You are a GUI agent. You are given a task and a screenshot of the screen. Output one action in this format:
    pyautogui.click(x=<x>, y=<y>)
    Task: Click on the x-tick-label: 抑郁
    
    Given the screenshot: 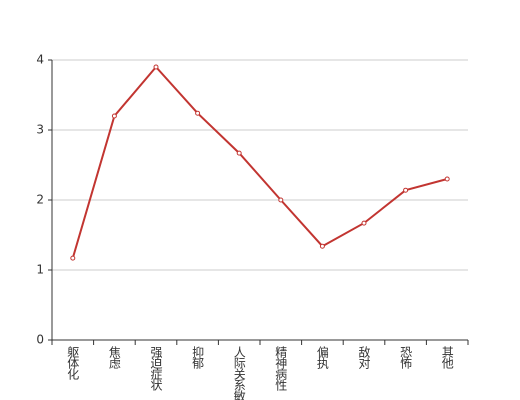 What is the action you would take?
    pyautogui.click(x=198, y=357)
    